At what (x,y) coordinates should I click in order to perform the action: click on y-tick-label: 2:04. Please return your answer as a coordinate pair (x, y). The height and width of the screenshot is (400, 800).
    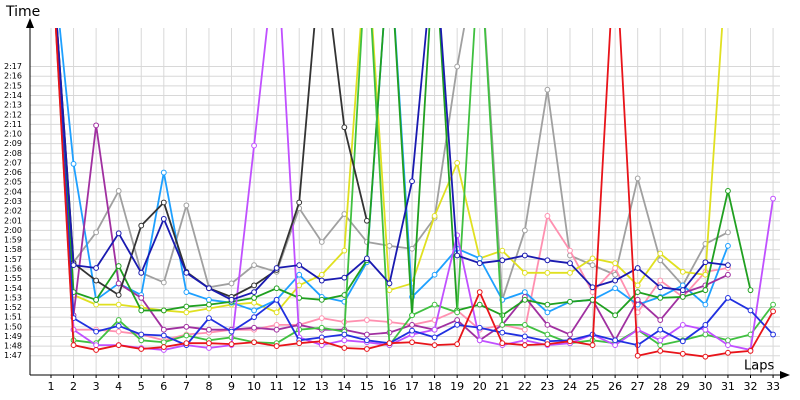
    Looking at the image, I should click on (13, 191).